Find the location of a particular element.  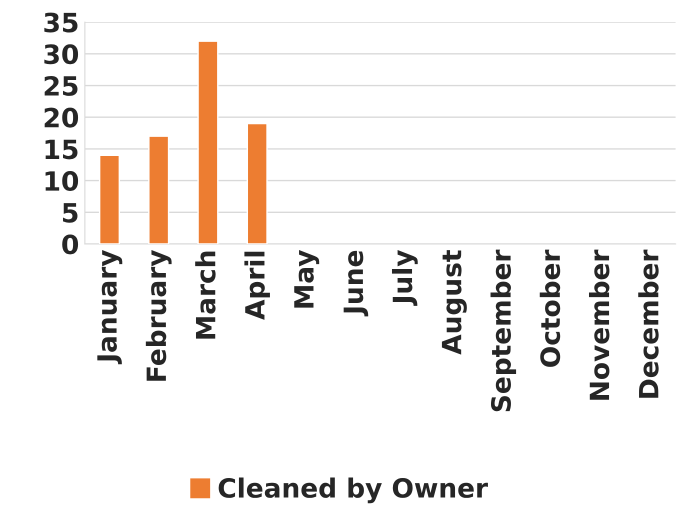

y-tick-label: 10 is located at coordinates (62, 181).